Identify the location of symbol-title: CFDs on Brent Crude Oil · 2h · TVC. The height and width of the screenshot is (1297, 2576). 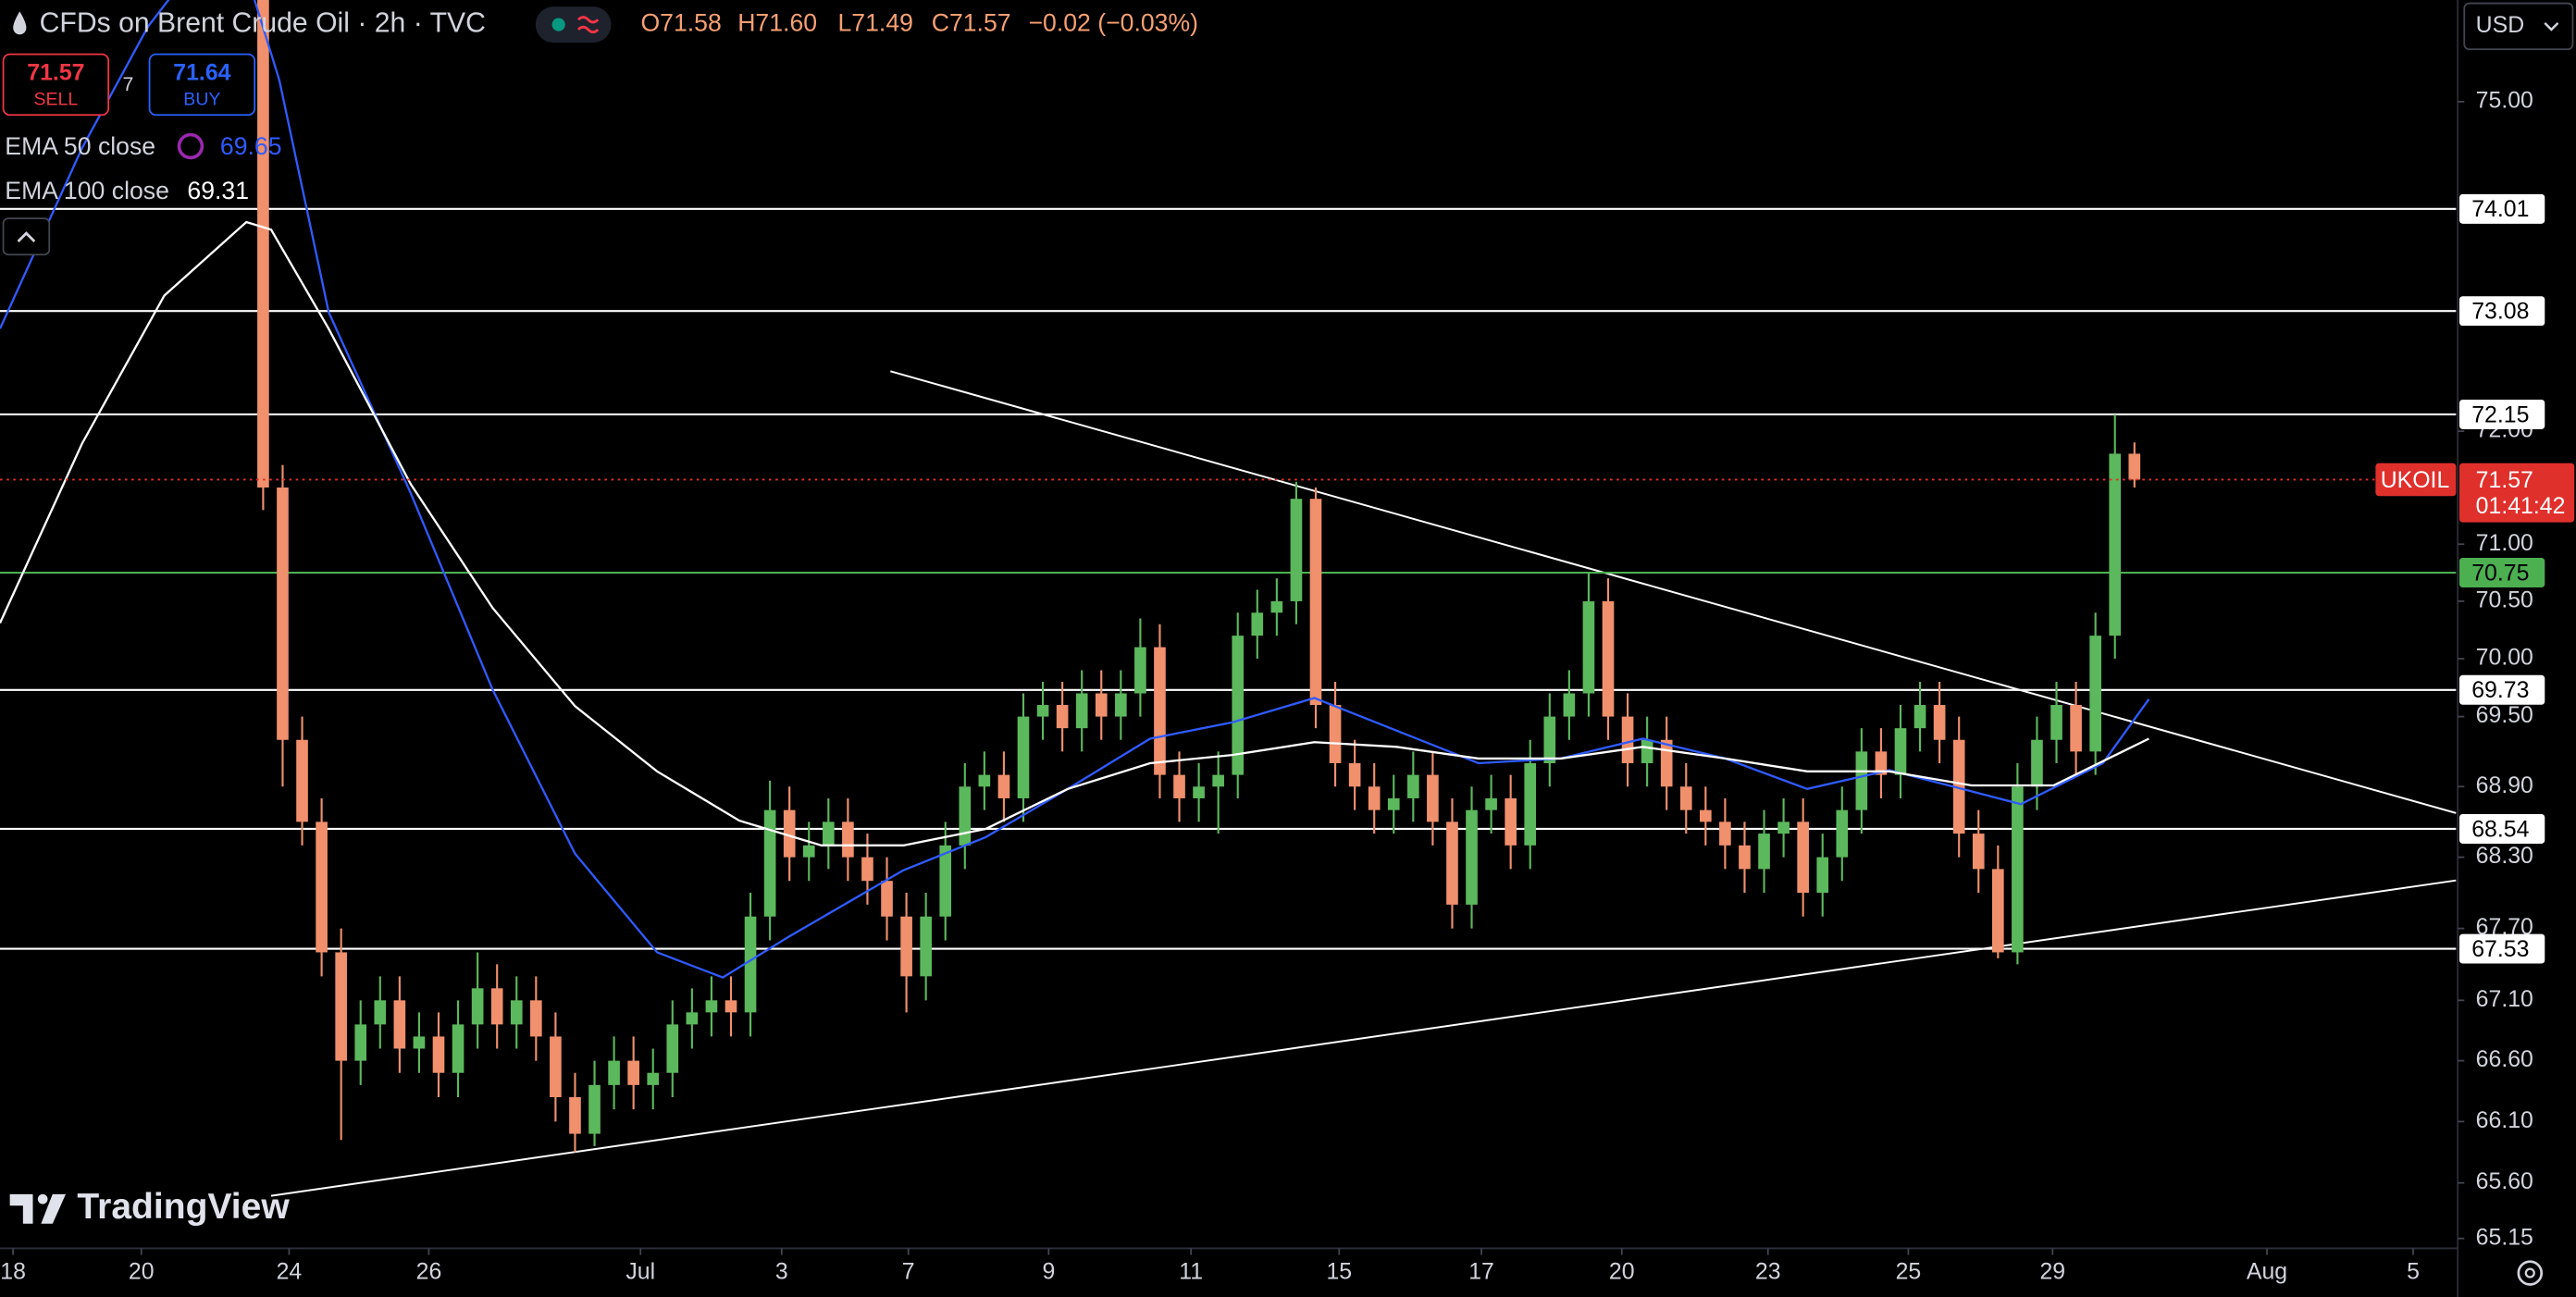
(263, 24).